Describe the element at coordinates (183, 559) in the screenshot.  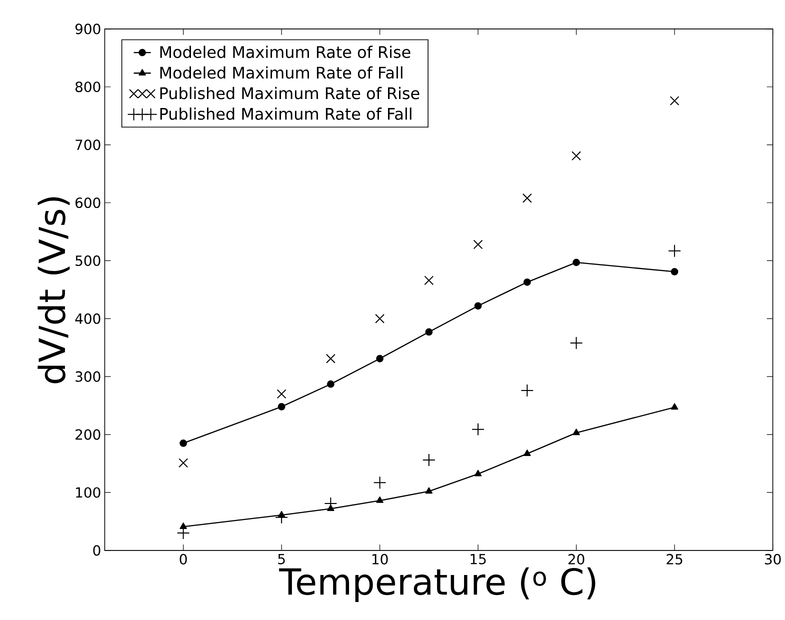
I see `x-tick-label: 0` at that location.